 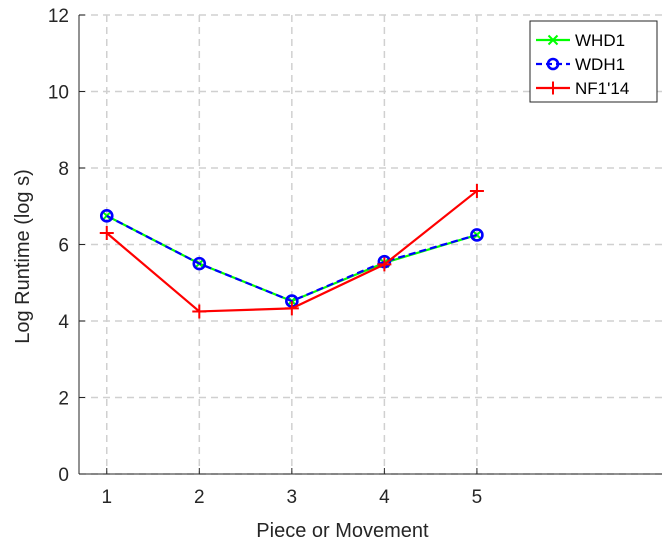 I want to click on x-tick-label: 3, so click(x=292, y=497).